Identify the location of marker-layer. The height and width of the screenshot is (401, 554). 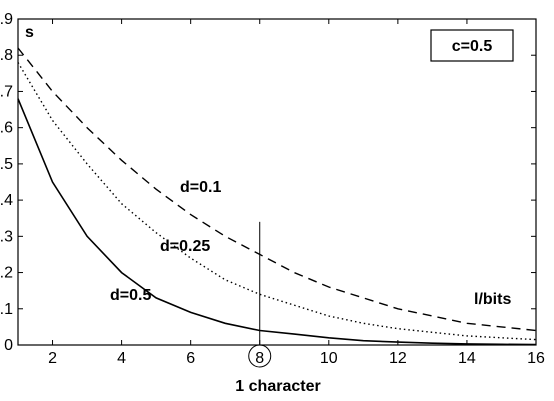
(260, 294).